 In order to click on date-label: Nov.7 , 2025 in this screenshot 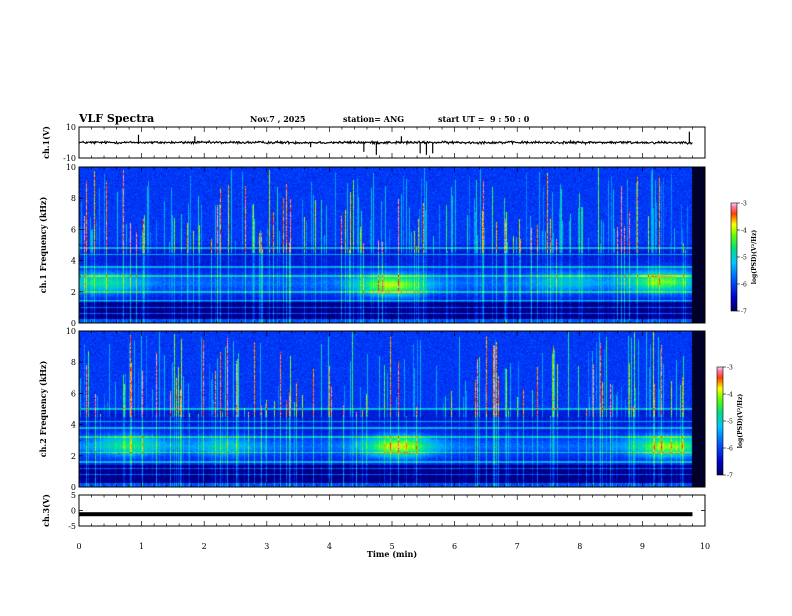, I will do `click(277, 119)`.